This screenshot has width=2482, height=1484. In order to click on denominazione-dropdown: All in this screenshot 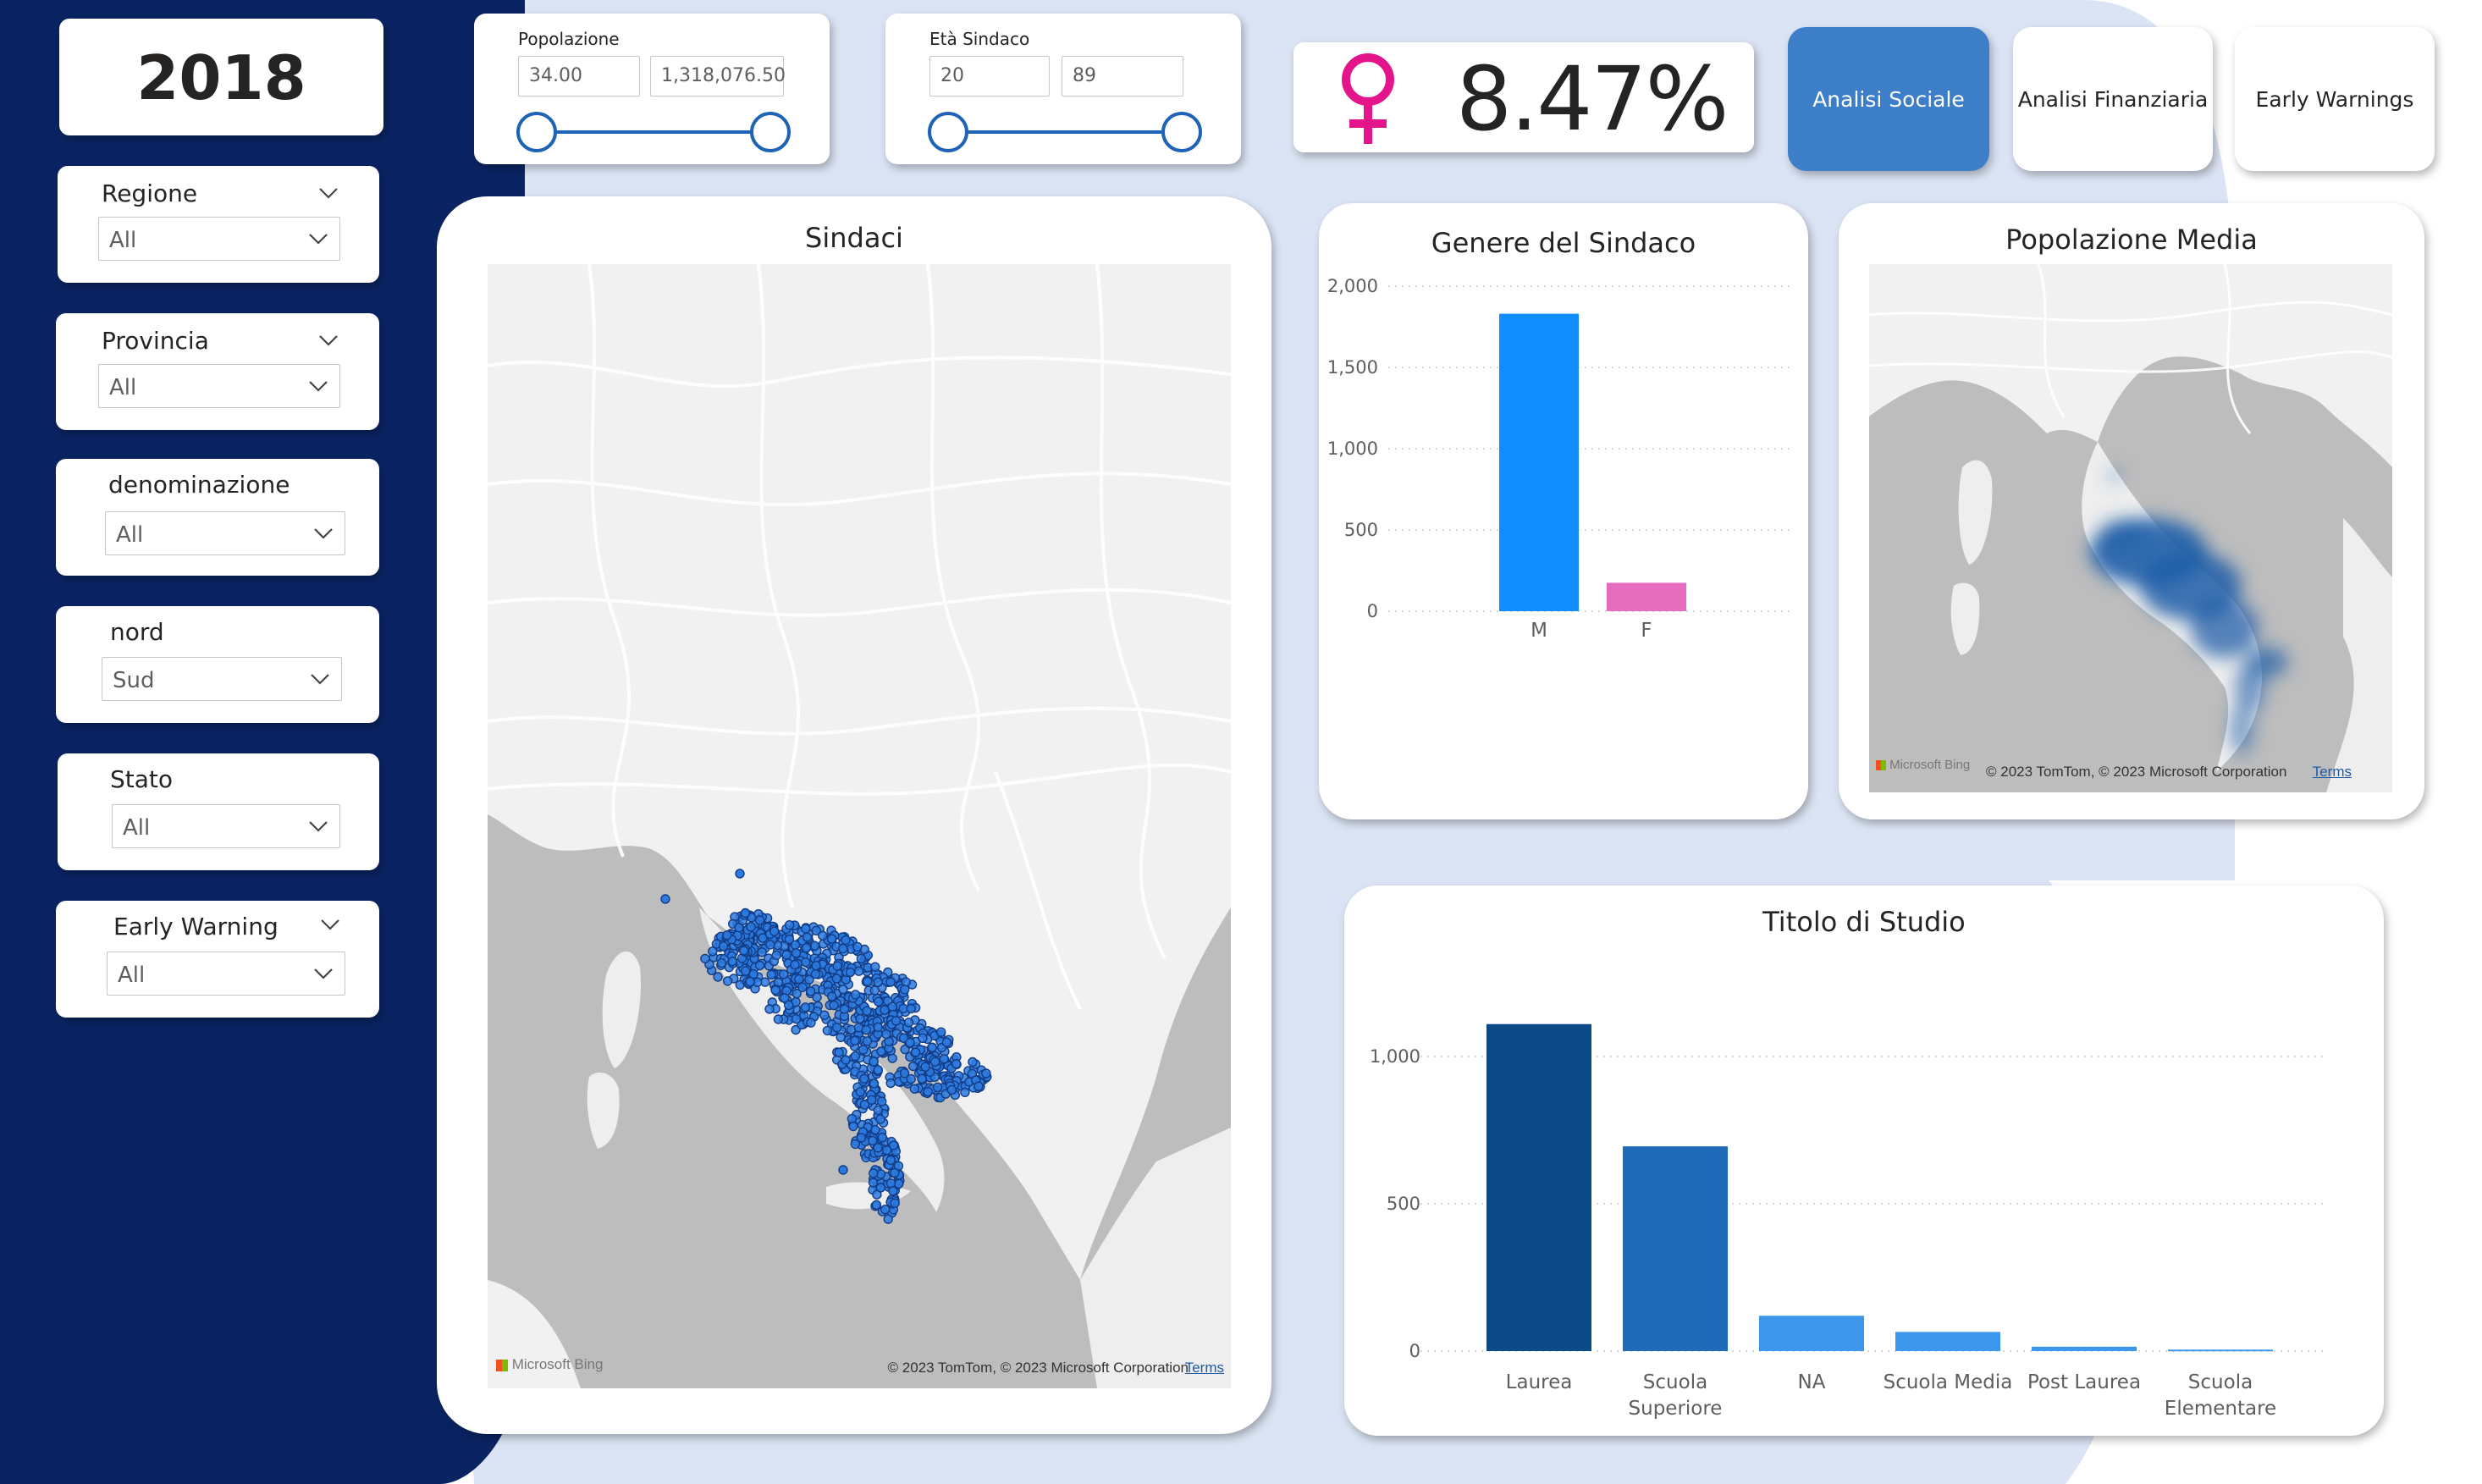, I will do `click(225, 533)`.